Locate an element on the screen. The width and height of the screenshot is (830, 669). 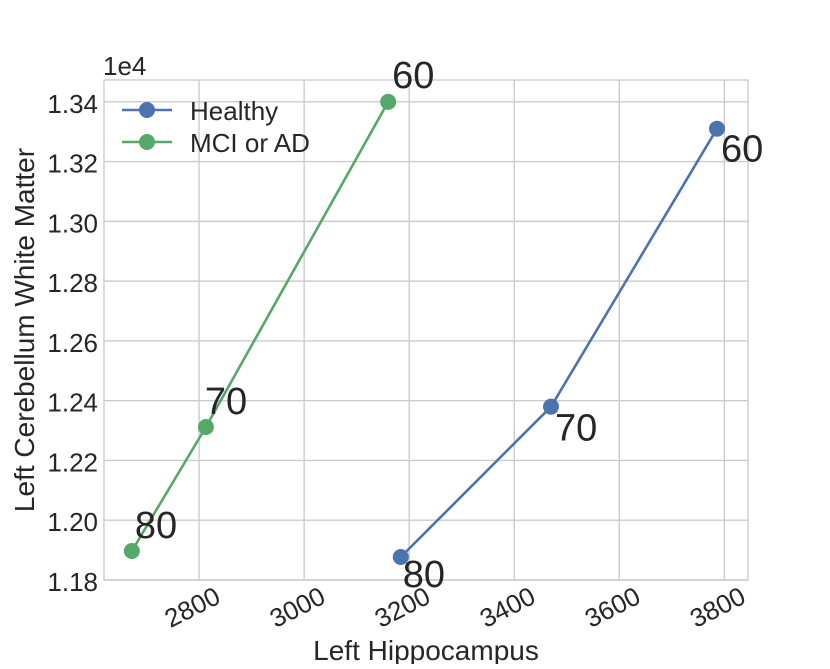
point-label-mci-or-ad-70: 70 is located at coordinates (226, 402).